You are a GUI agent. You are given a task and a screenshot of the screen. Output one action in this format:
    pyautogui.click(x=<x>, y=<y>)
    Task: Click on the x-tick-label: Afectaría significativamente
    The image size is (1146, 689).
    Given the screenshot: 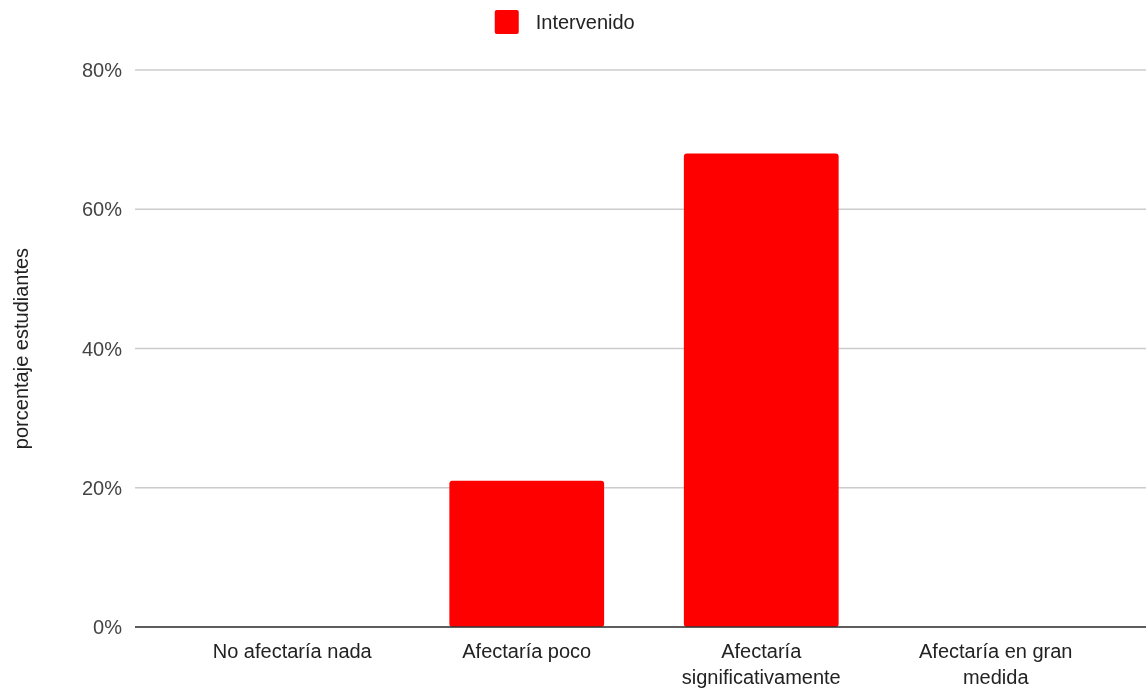 What is the action you would take?
    pyautogui.click(x=761, y=664)
    